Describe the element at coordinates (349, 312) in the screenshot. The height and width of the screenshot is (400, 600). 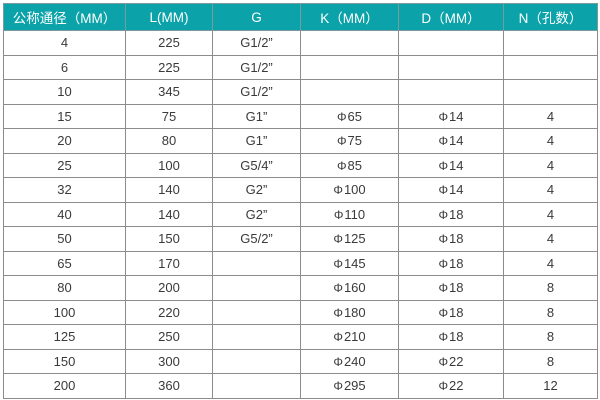
I see `cell-k-diameter: 180` at that location.